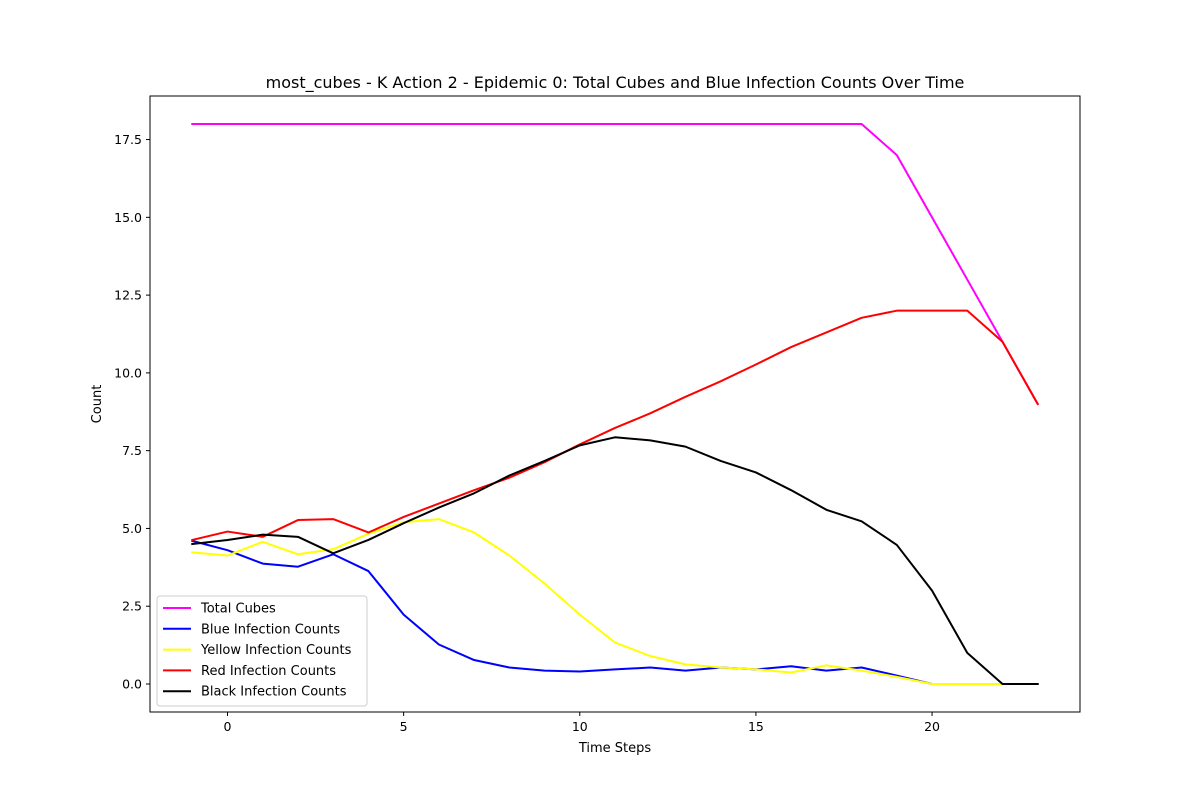 The image size is (1200, 800). I want to click on y-axis-label: Count, so click(97, 404).